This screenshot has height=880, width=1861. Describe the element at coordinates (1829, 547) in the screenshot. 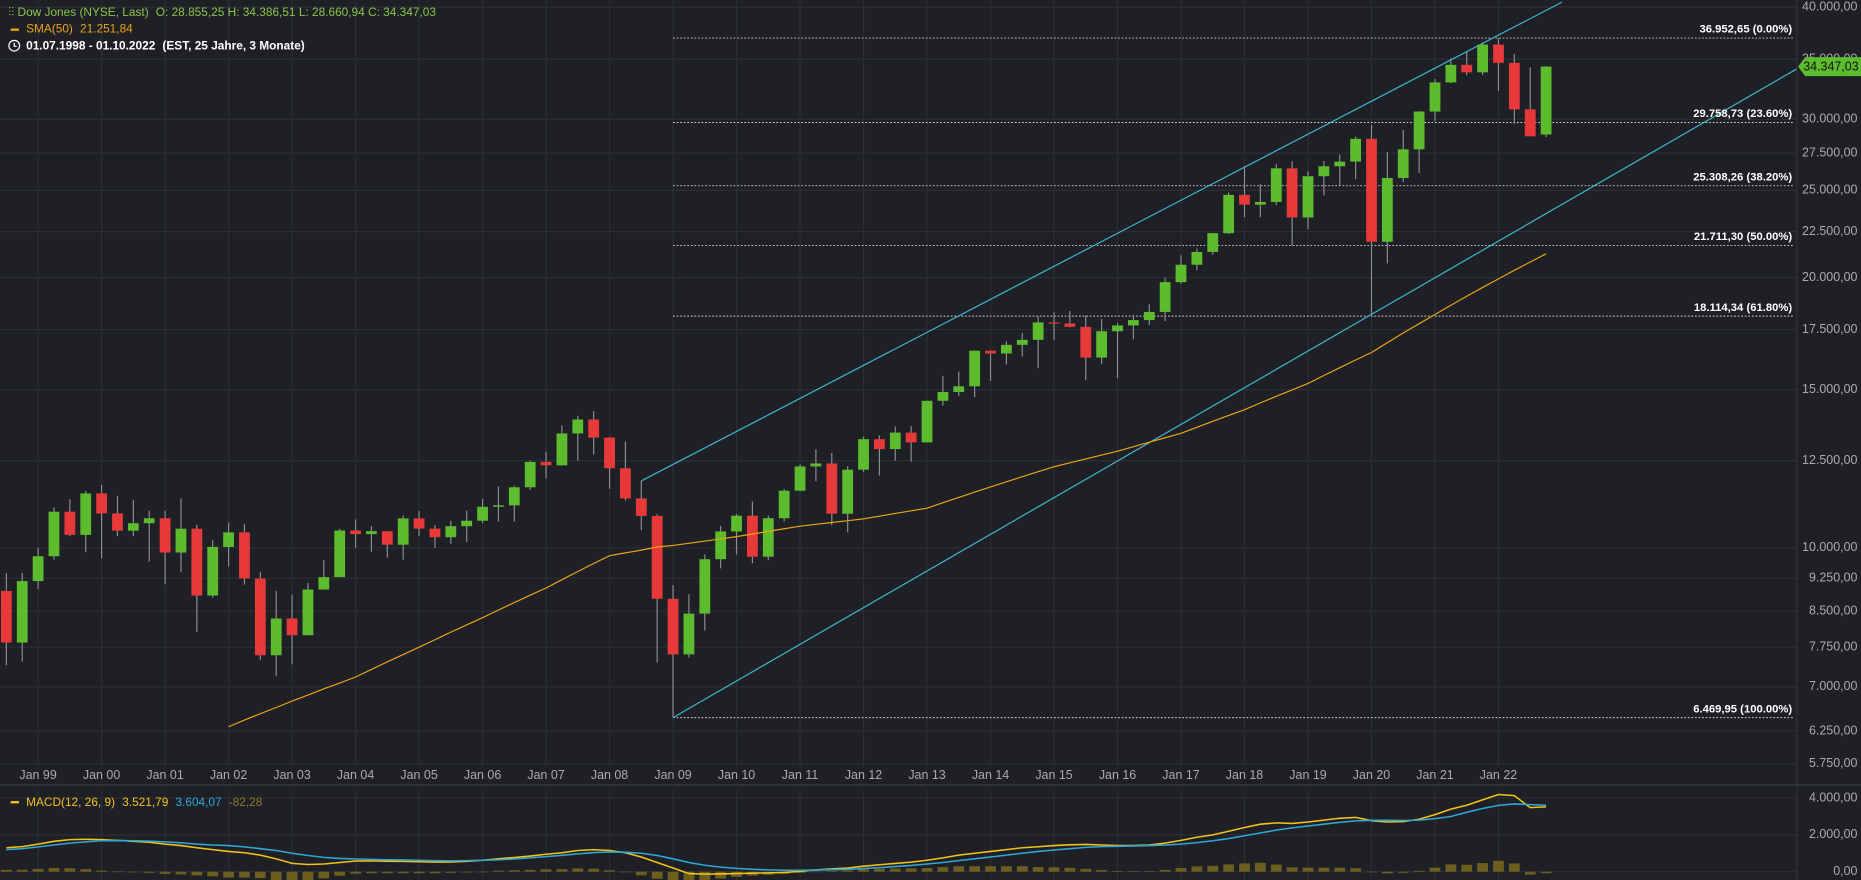

I see `y-tick-label: 10.000,00` at that location.